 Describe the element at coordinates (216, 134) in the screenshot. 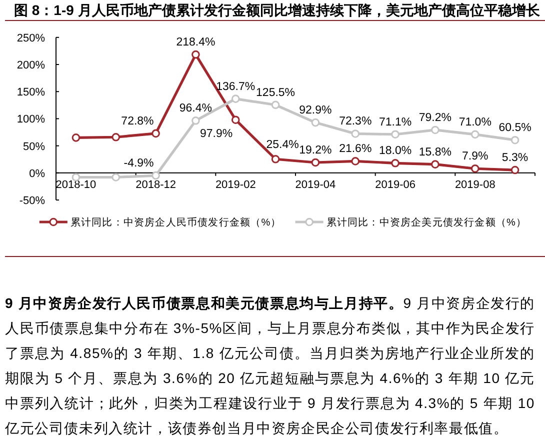

I see `data-label: 97.9%` at that location.